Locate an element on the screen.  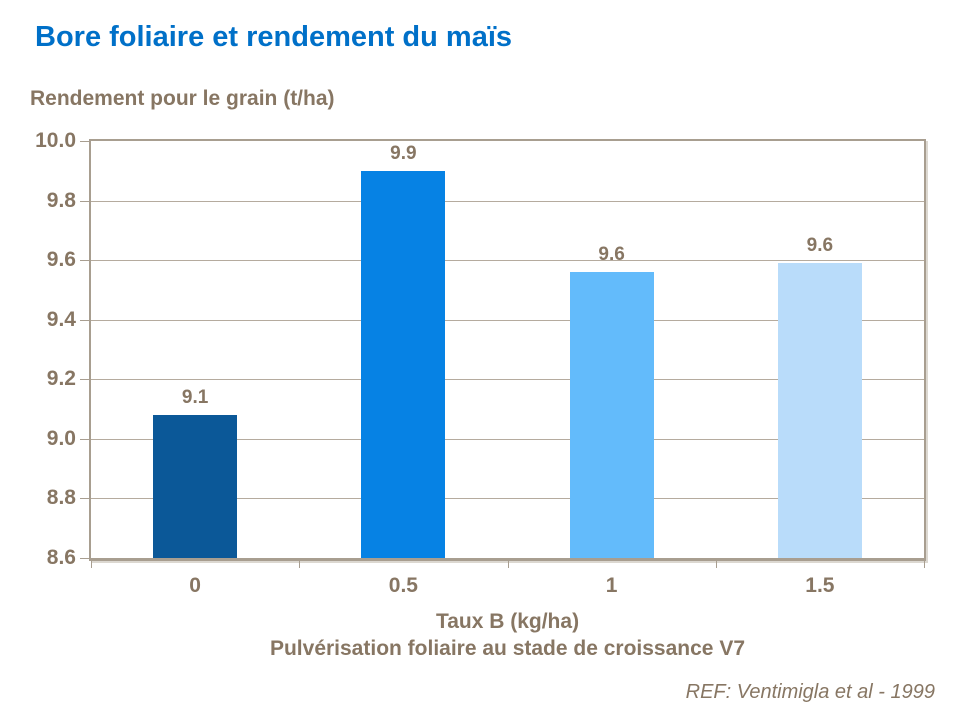
x-tick-label: 0 is located at coordinates (195, 585).